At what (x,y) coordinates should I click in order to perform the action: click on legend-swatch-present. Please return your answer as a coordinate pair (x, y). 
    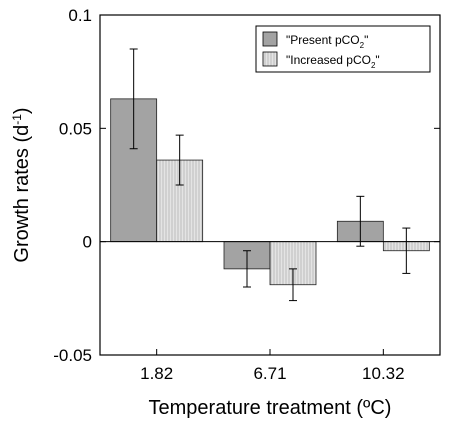
    Looking at the image, I should click on (270, 39).